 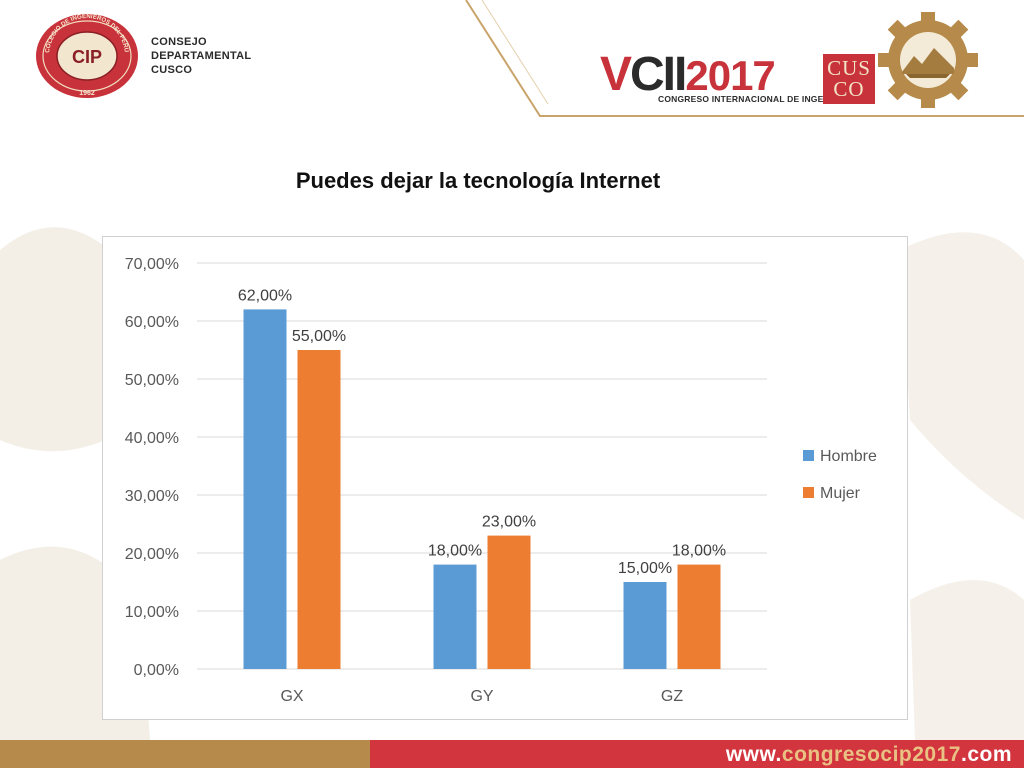 I want to click on seal-year: 1962, so click(x=87, y=93).